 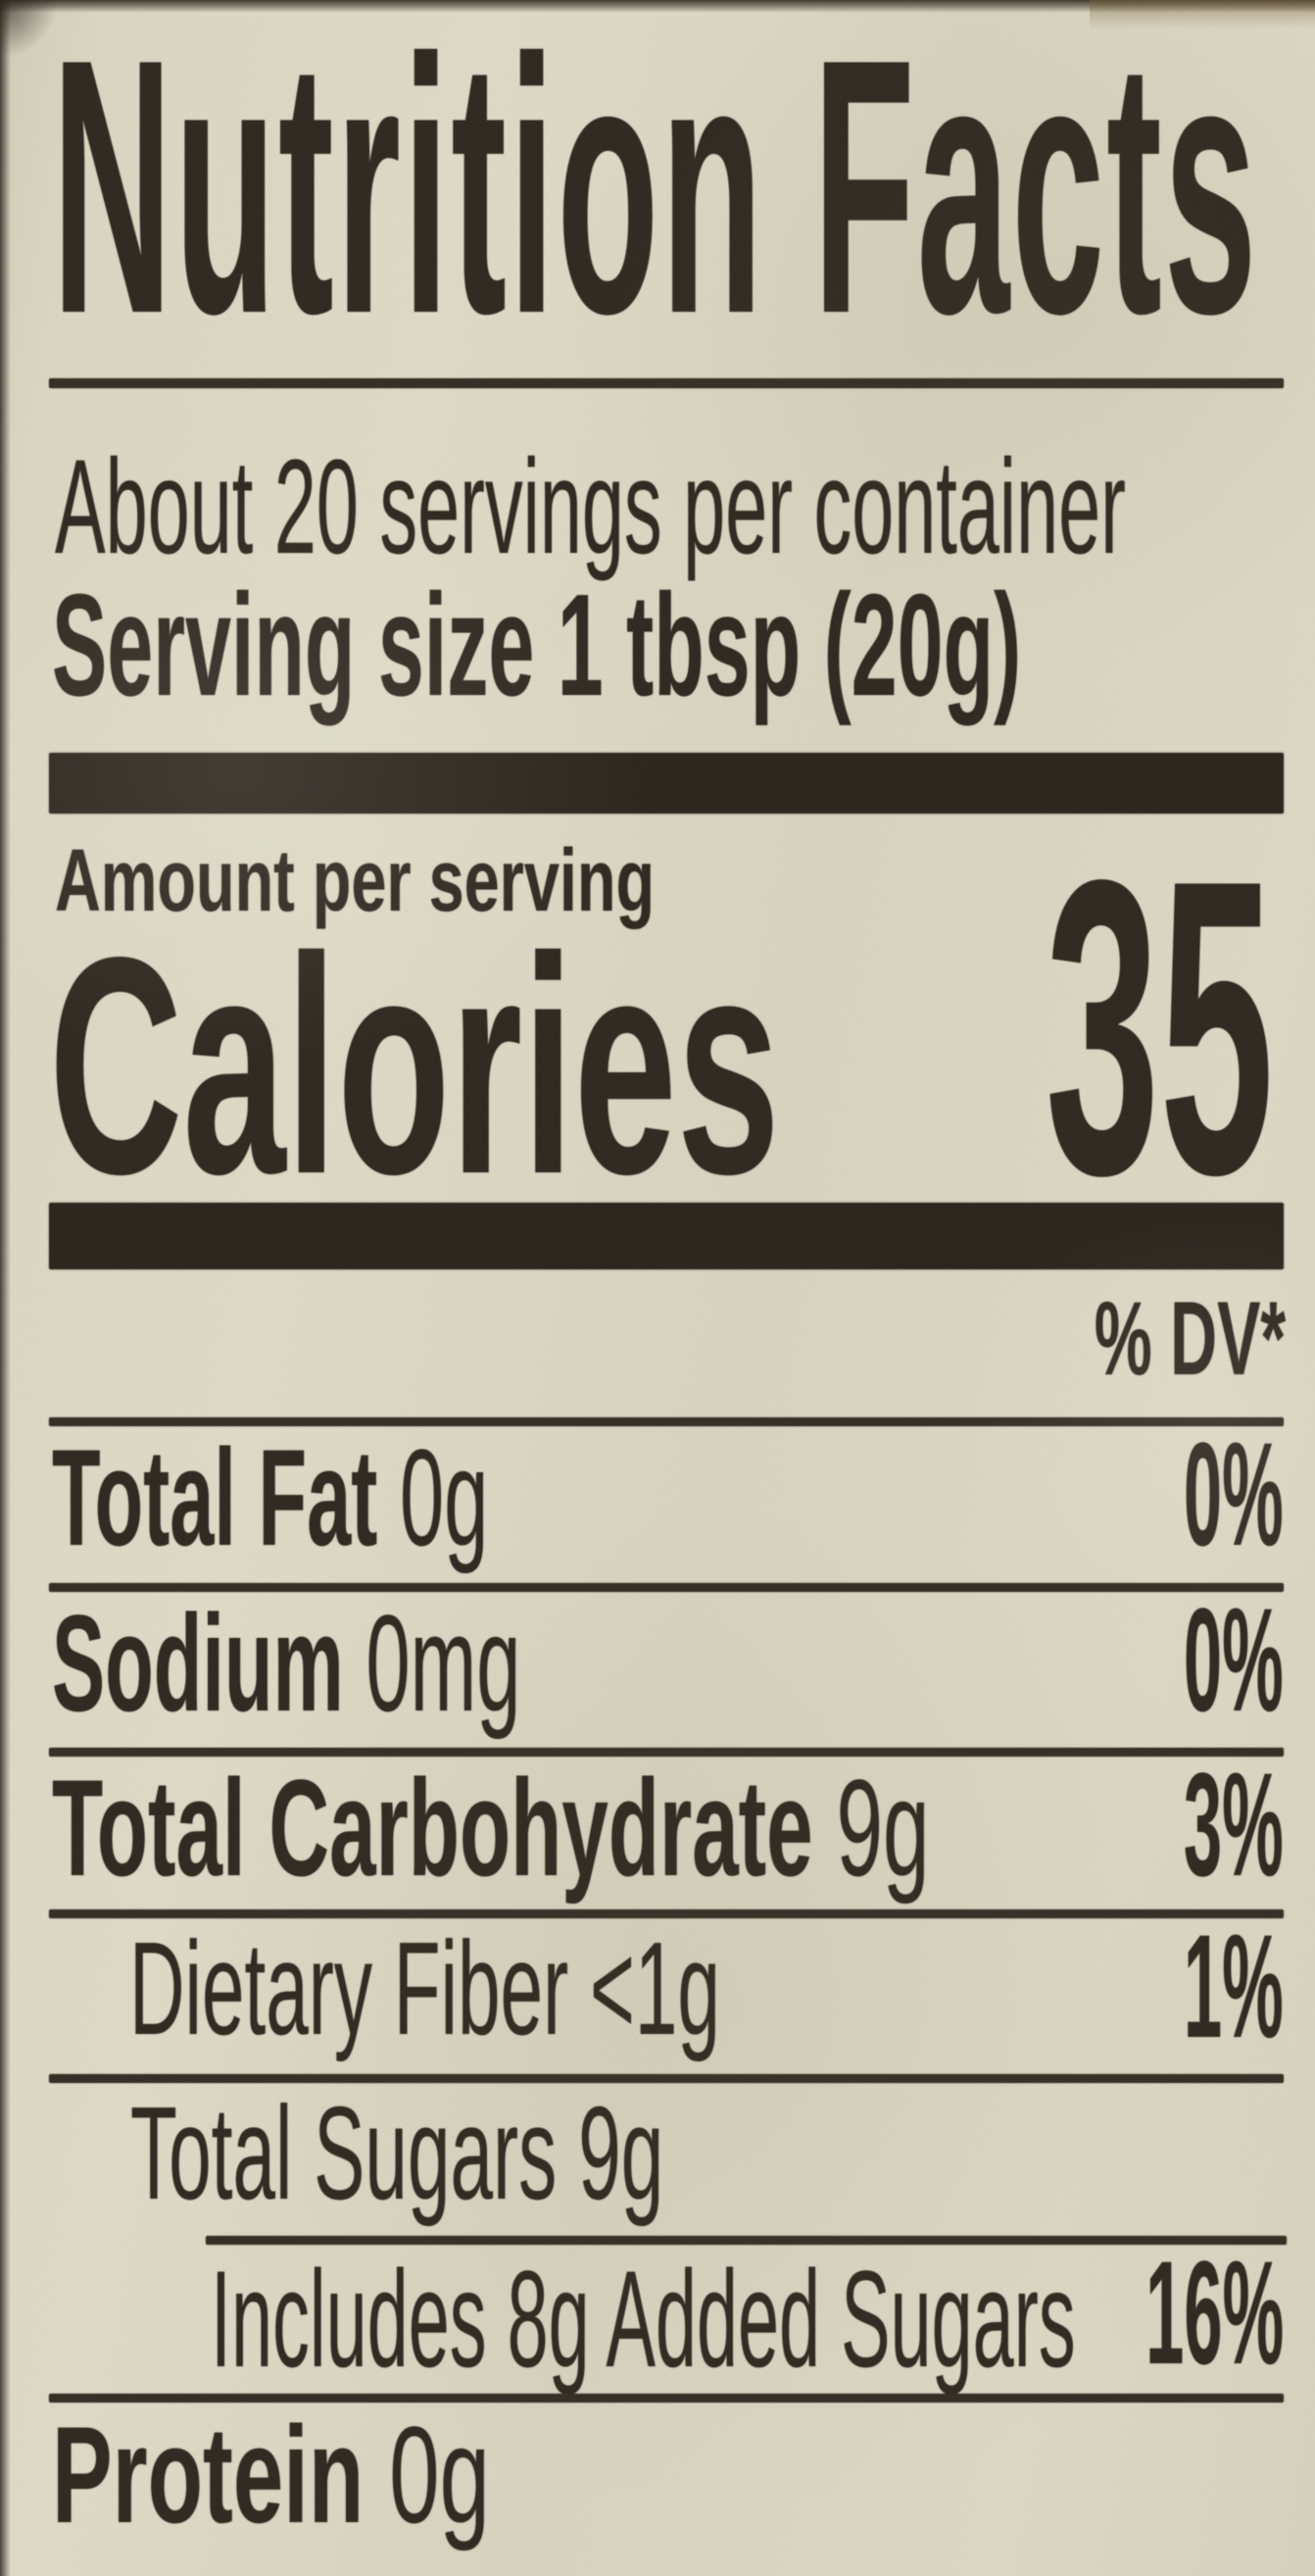 What do you see at coordinates (883, 1828) in the screenshot?
I see `row-total-carbohydrate-amount: 9g` at bounding box center [883, 1828].